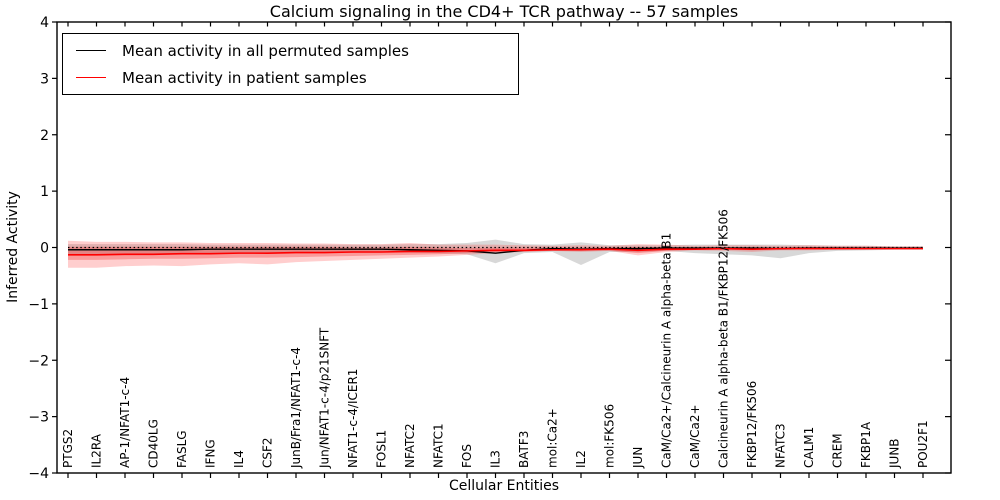 This screenshot has width=1000, height=500. Describe the element at coordinates (553, 438) in the screenshot. I see `x-tick-label: mol:Ca2+` at that location.